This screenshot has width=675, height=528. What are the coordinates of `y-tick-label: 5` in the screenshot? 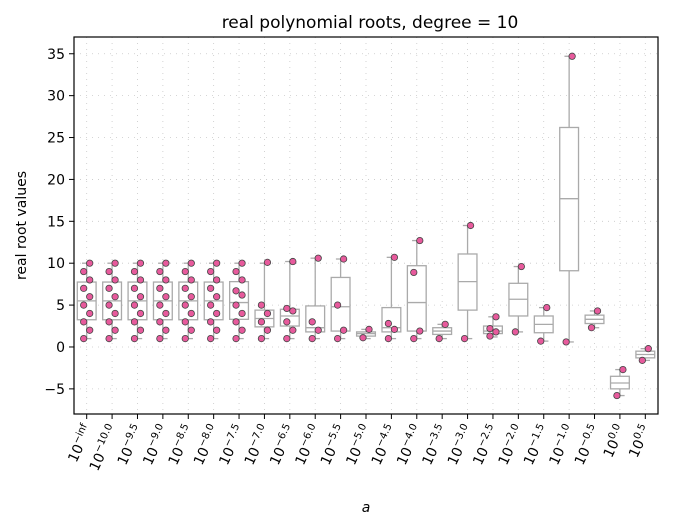 It's located at (60, 306).